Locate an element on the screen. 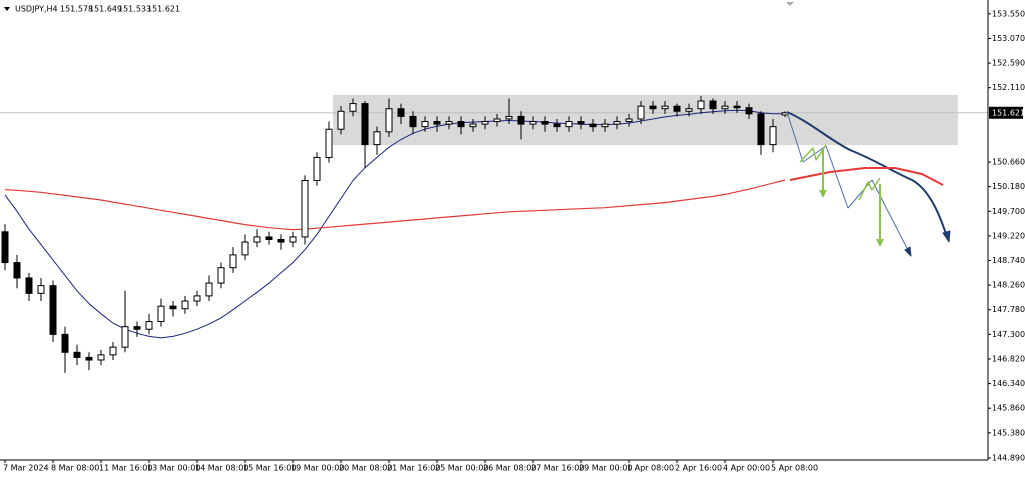  y-tick-label: 150.180 is located at coordinates (1008, 186).